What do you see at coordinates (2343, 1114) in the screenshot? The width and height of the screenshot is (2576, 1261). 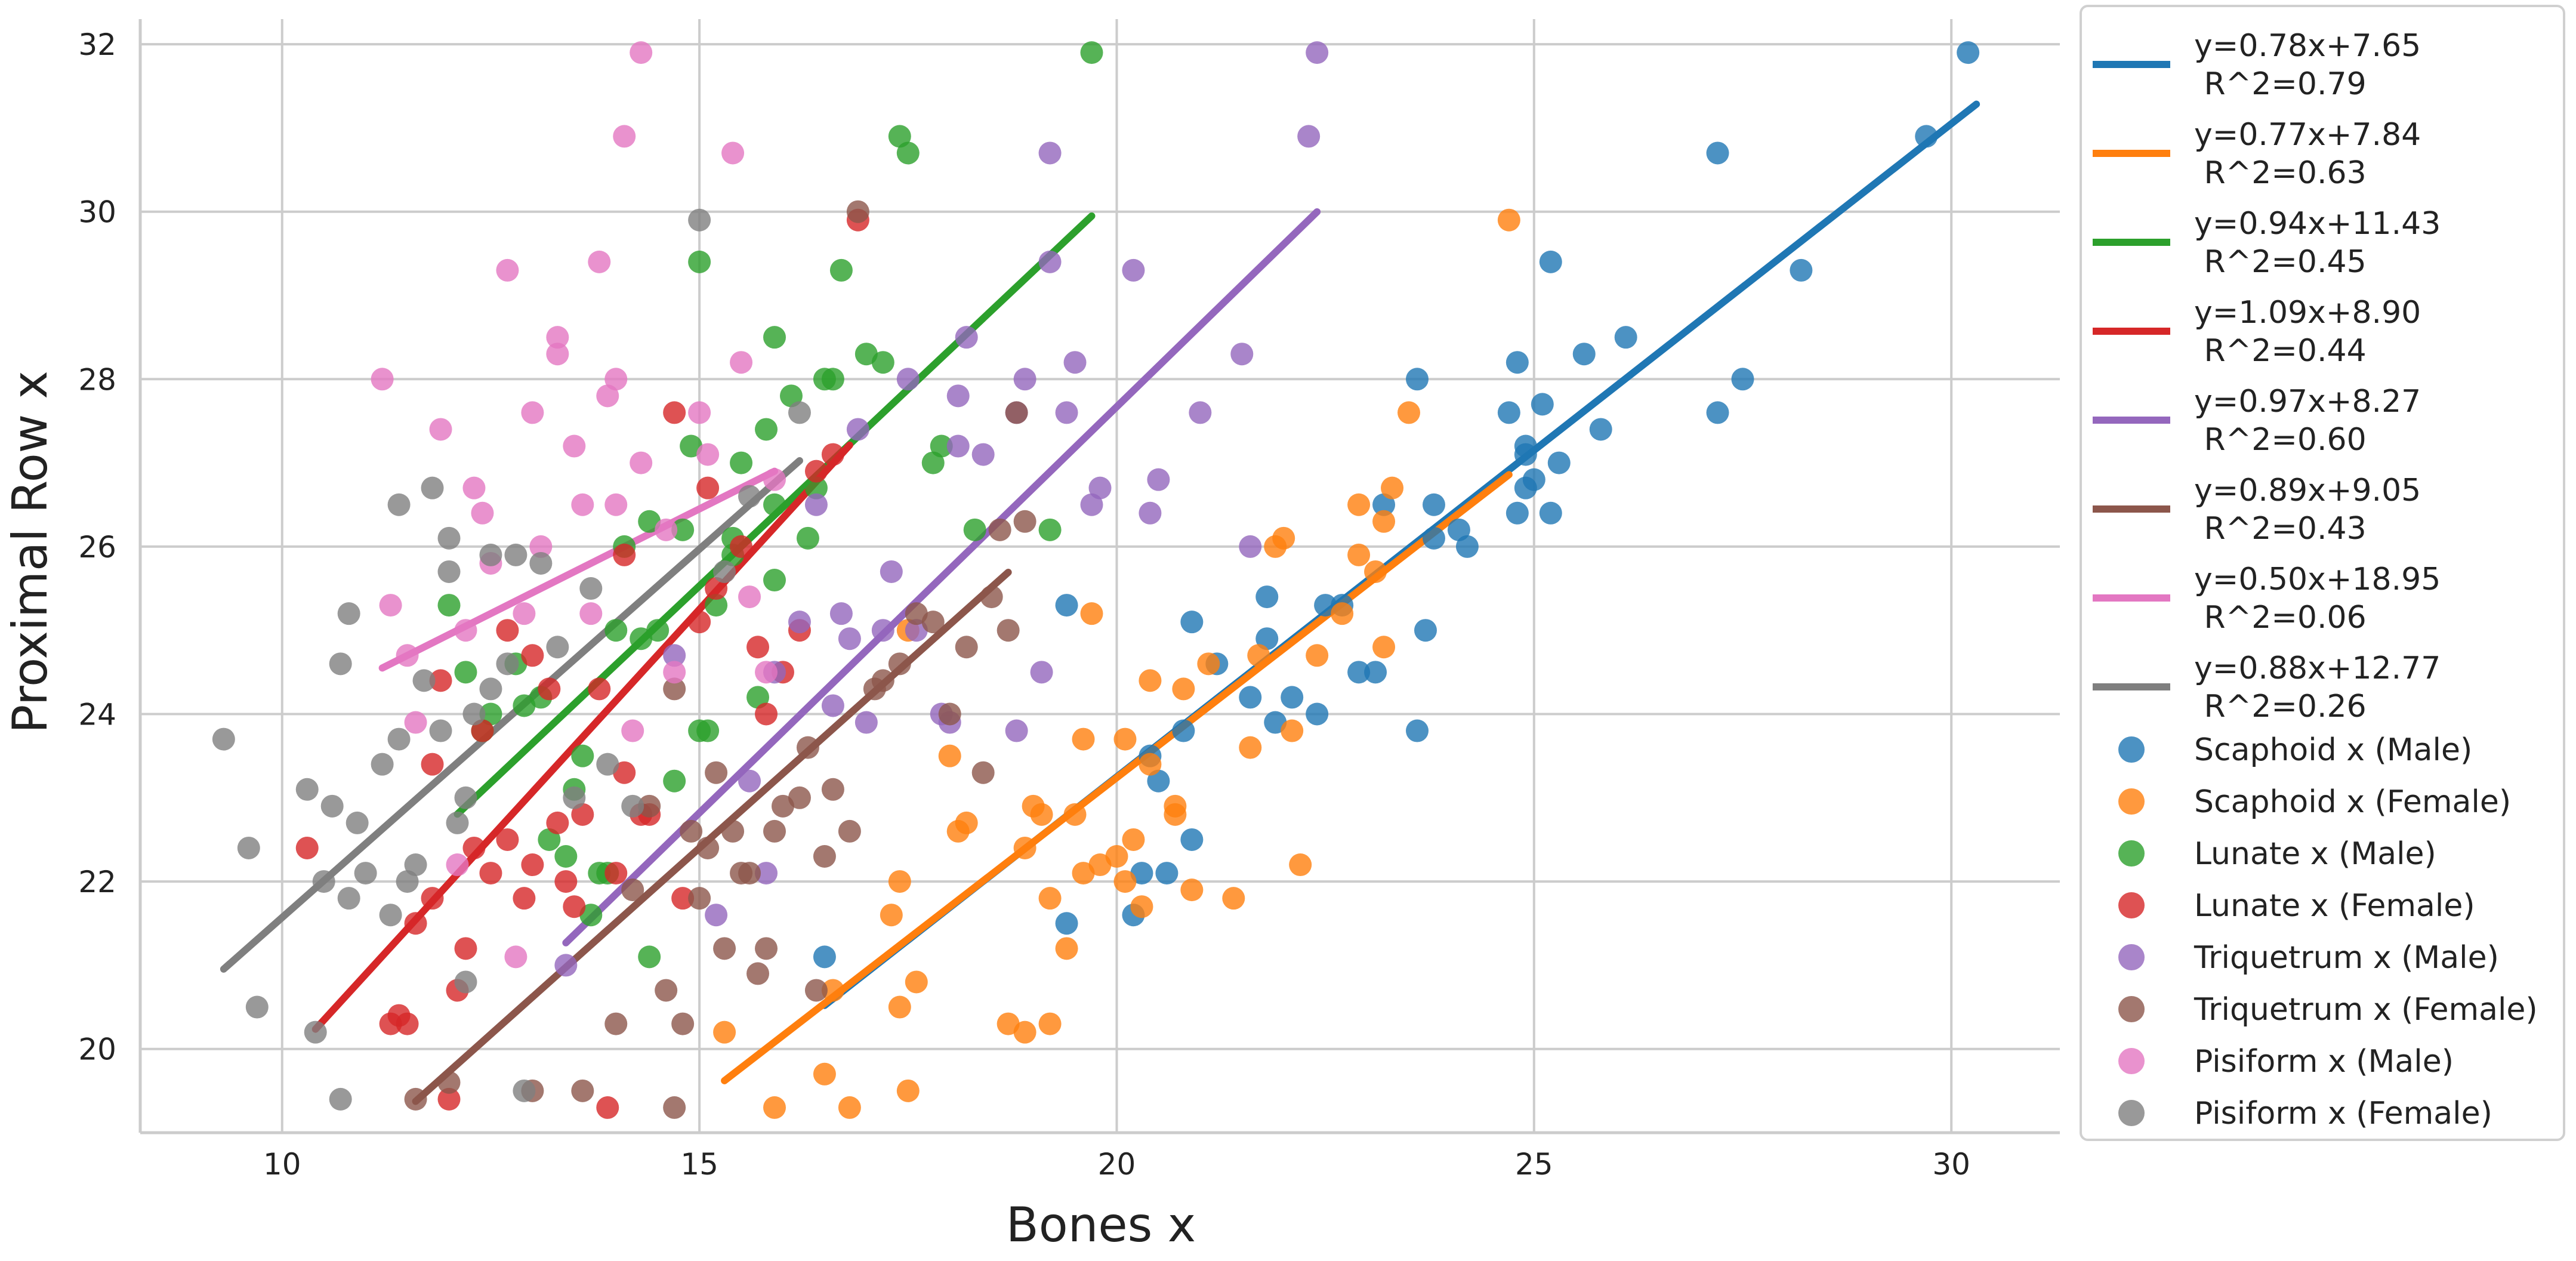 I see `legend-entry-label: Pisiform x (Female)` at bounding box center [2343, 1114].